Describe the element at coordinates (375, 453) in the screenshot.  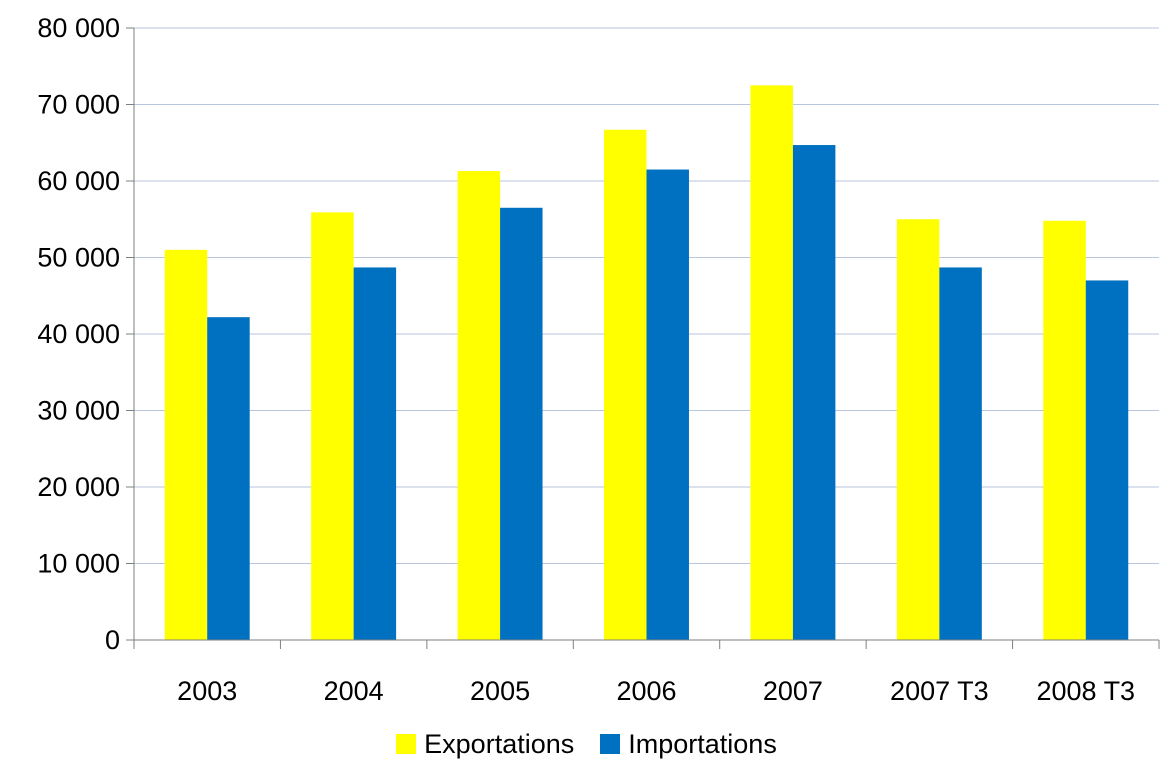
I see `bar-importations-2004` at that location.